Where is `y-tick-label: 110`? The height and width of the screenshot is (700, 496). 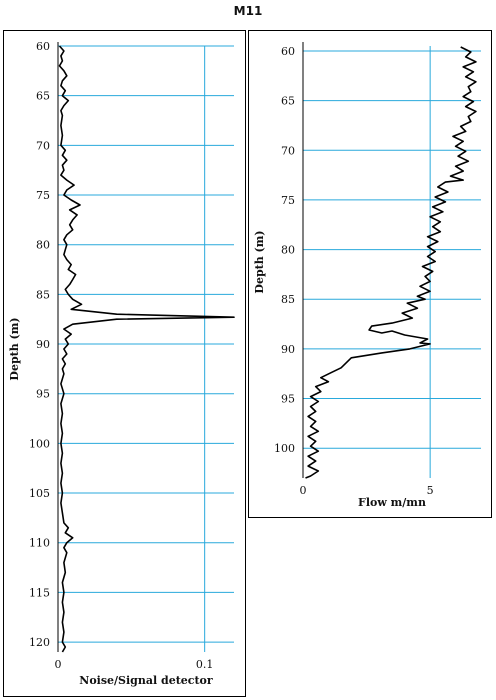
y-tick-label: 110 is located at coordinates (39, 543).